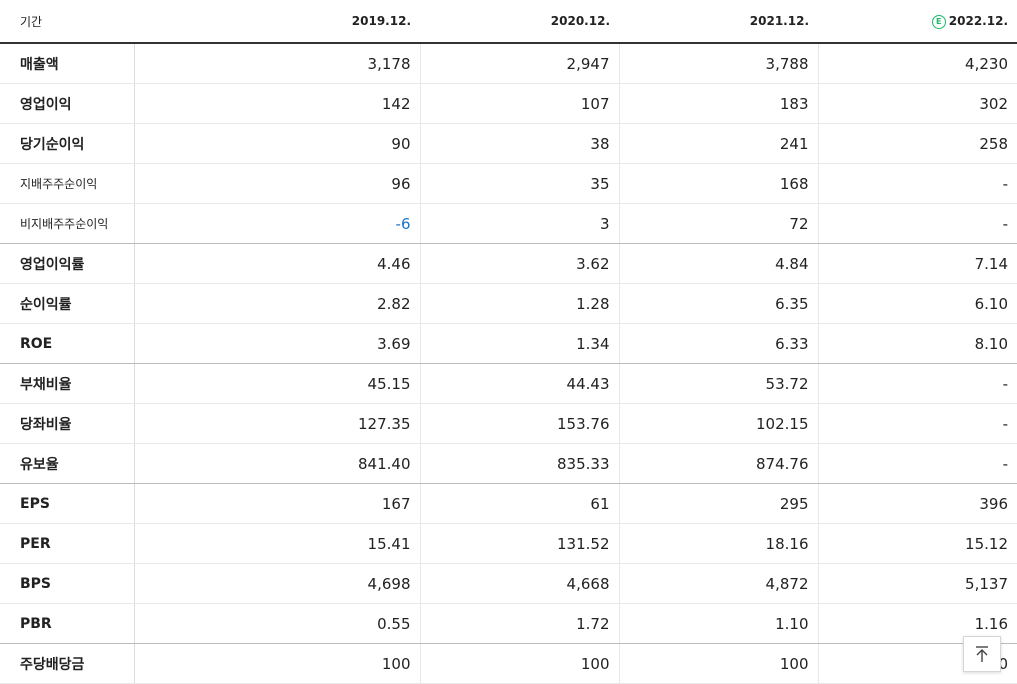  I want to click on table-row: 유보율 841.40 835.33 874.76 -, so click(508, 463).